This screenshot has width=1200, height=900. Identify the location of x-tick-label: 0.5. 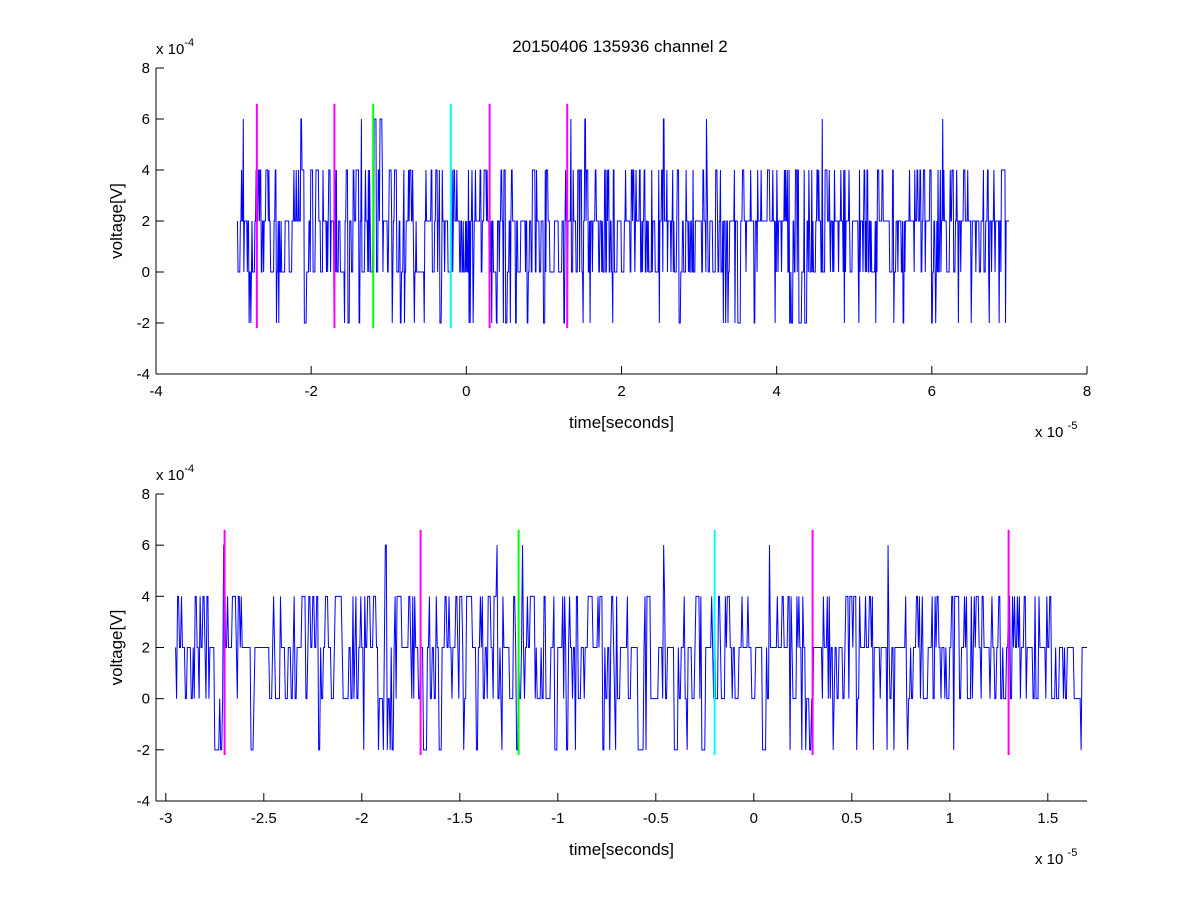
(851, 818).